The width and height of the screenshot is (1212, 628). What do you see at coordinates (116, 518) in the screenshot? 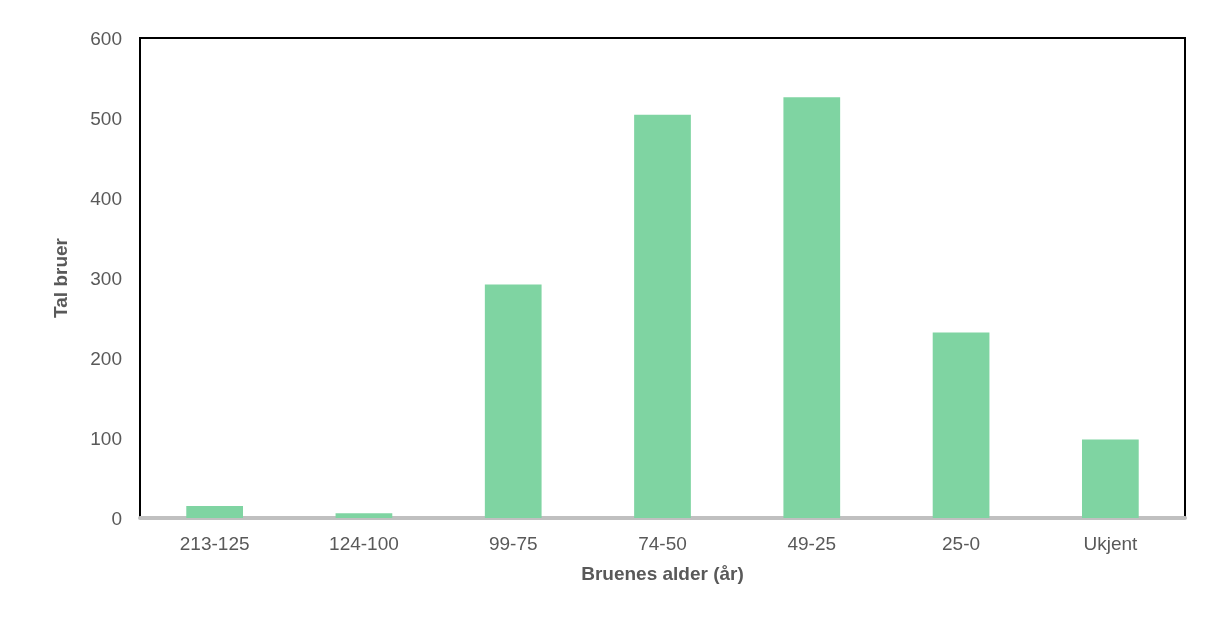
I see `y-tick-label: 0` at bounding box center [116, 518].